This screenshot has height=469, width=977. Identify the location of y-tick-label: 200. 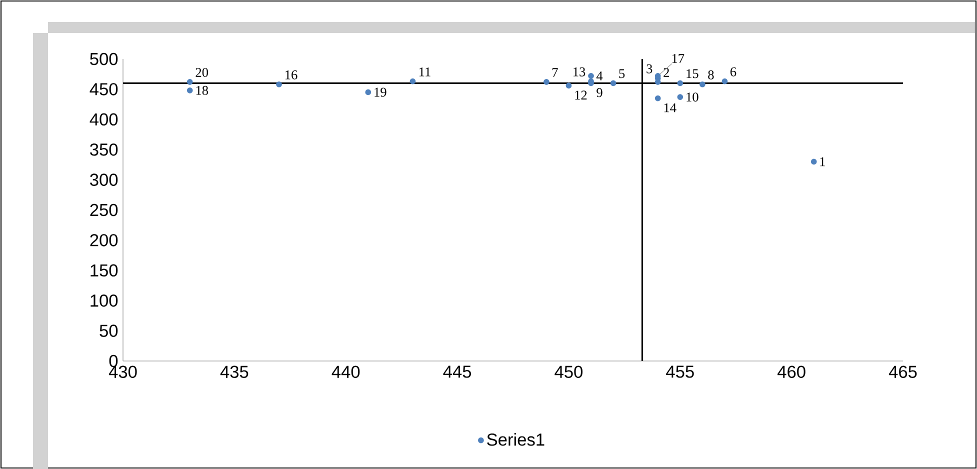
(104, 240).